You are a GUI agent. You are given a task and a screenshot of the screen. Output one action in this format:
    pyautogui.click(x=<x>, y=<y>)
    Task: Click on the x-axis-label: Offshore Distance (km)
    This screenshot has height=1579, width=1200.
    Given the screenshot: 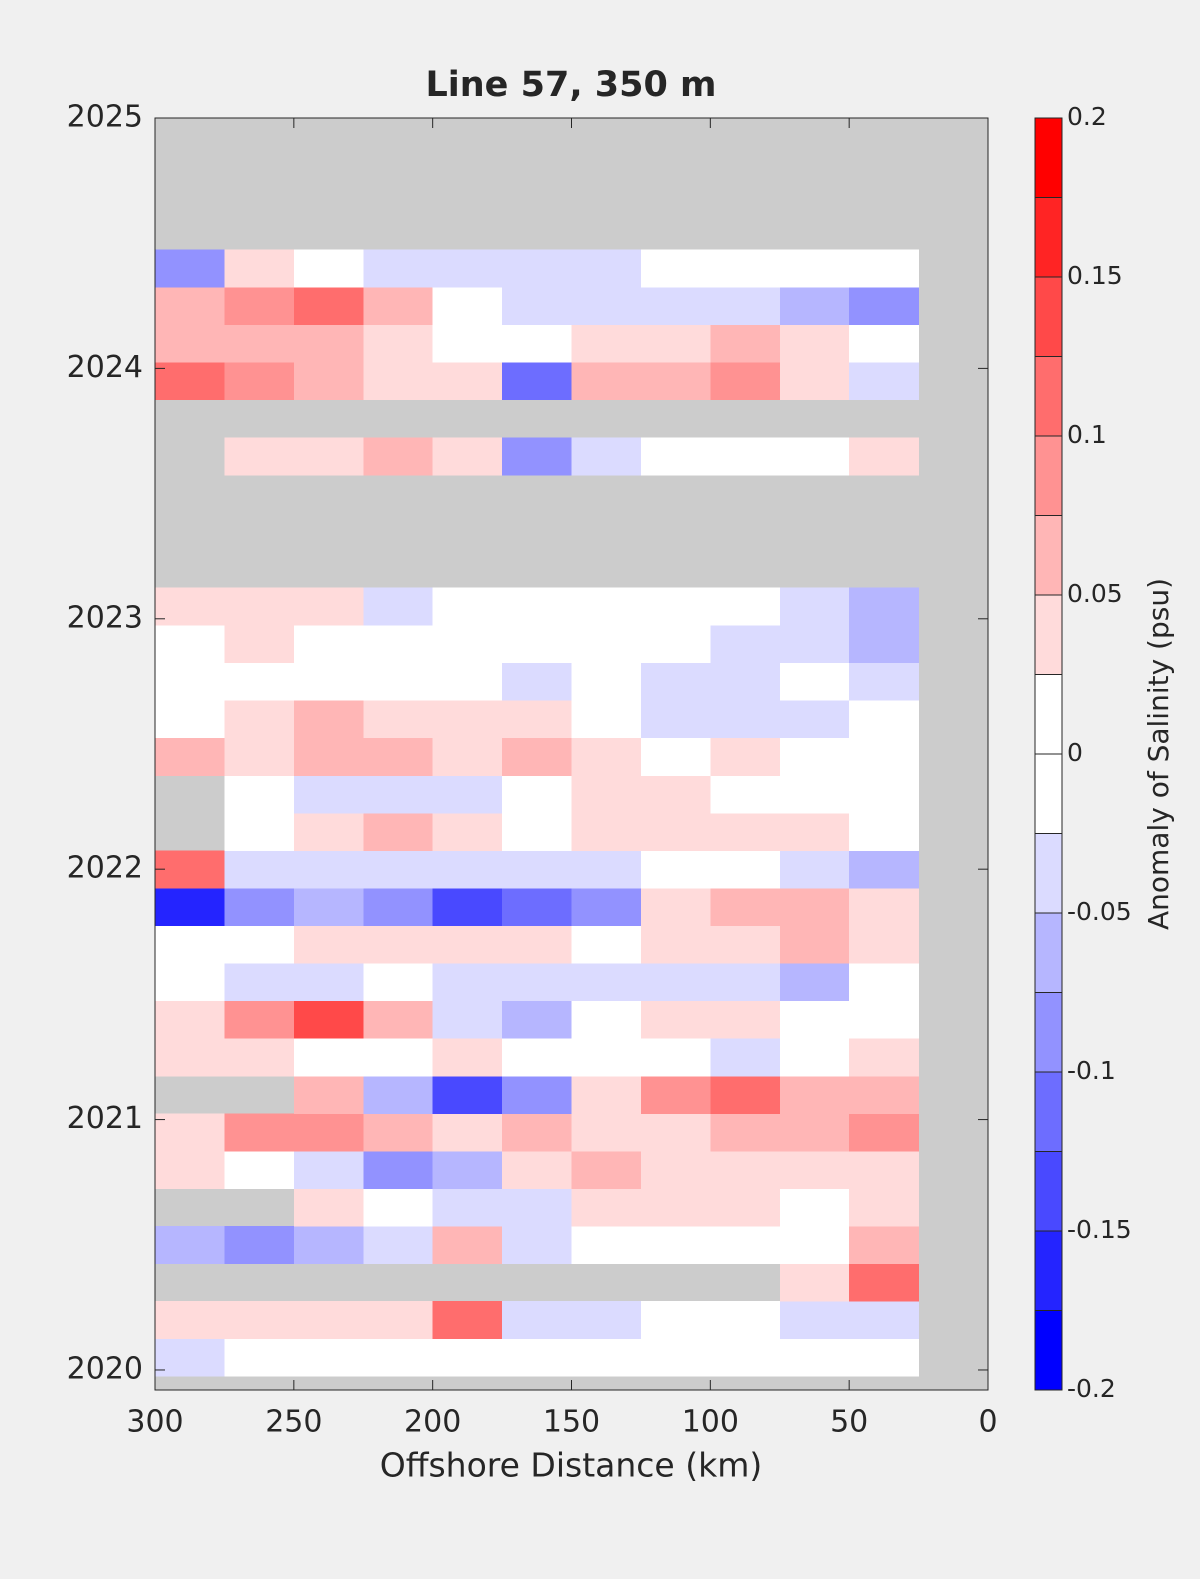 What is the action you would take?
    pyautogui.click(x=571, y=1465)
    